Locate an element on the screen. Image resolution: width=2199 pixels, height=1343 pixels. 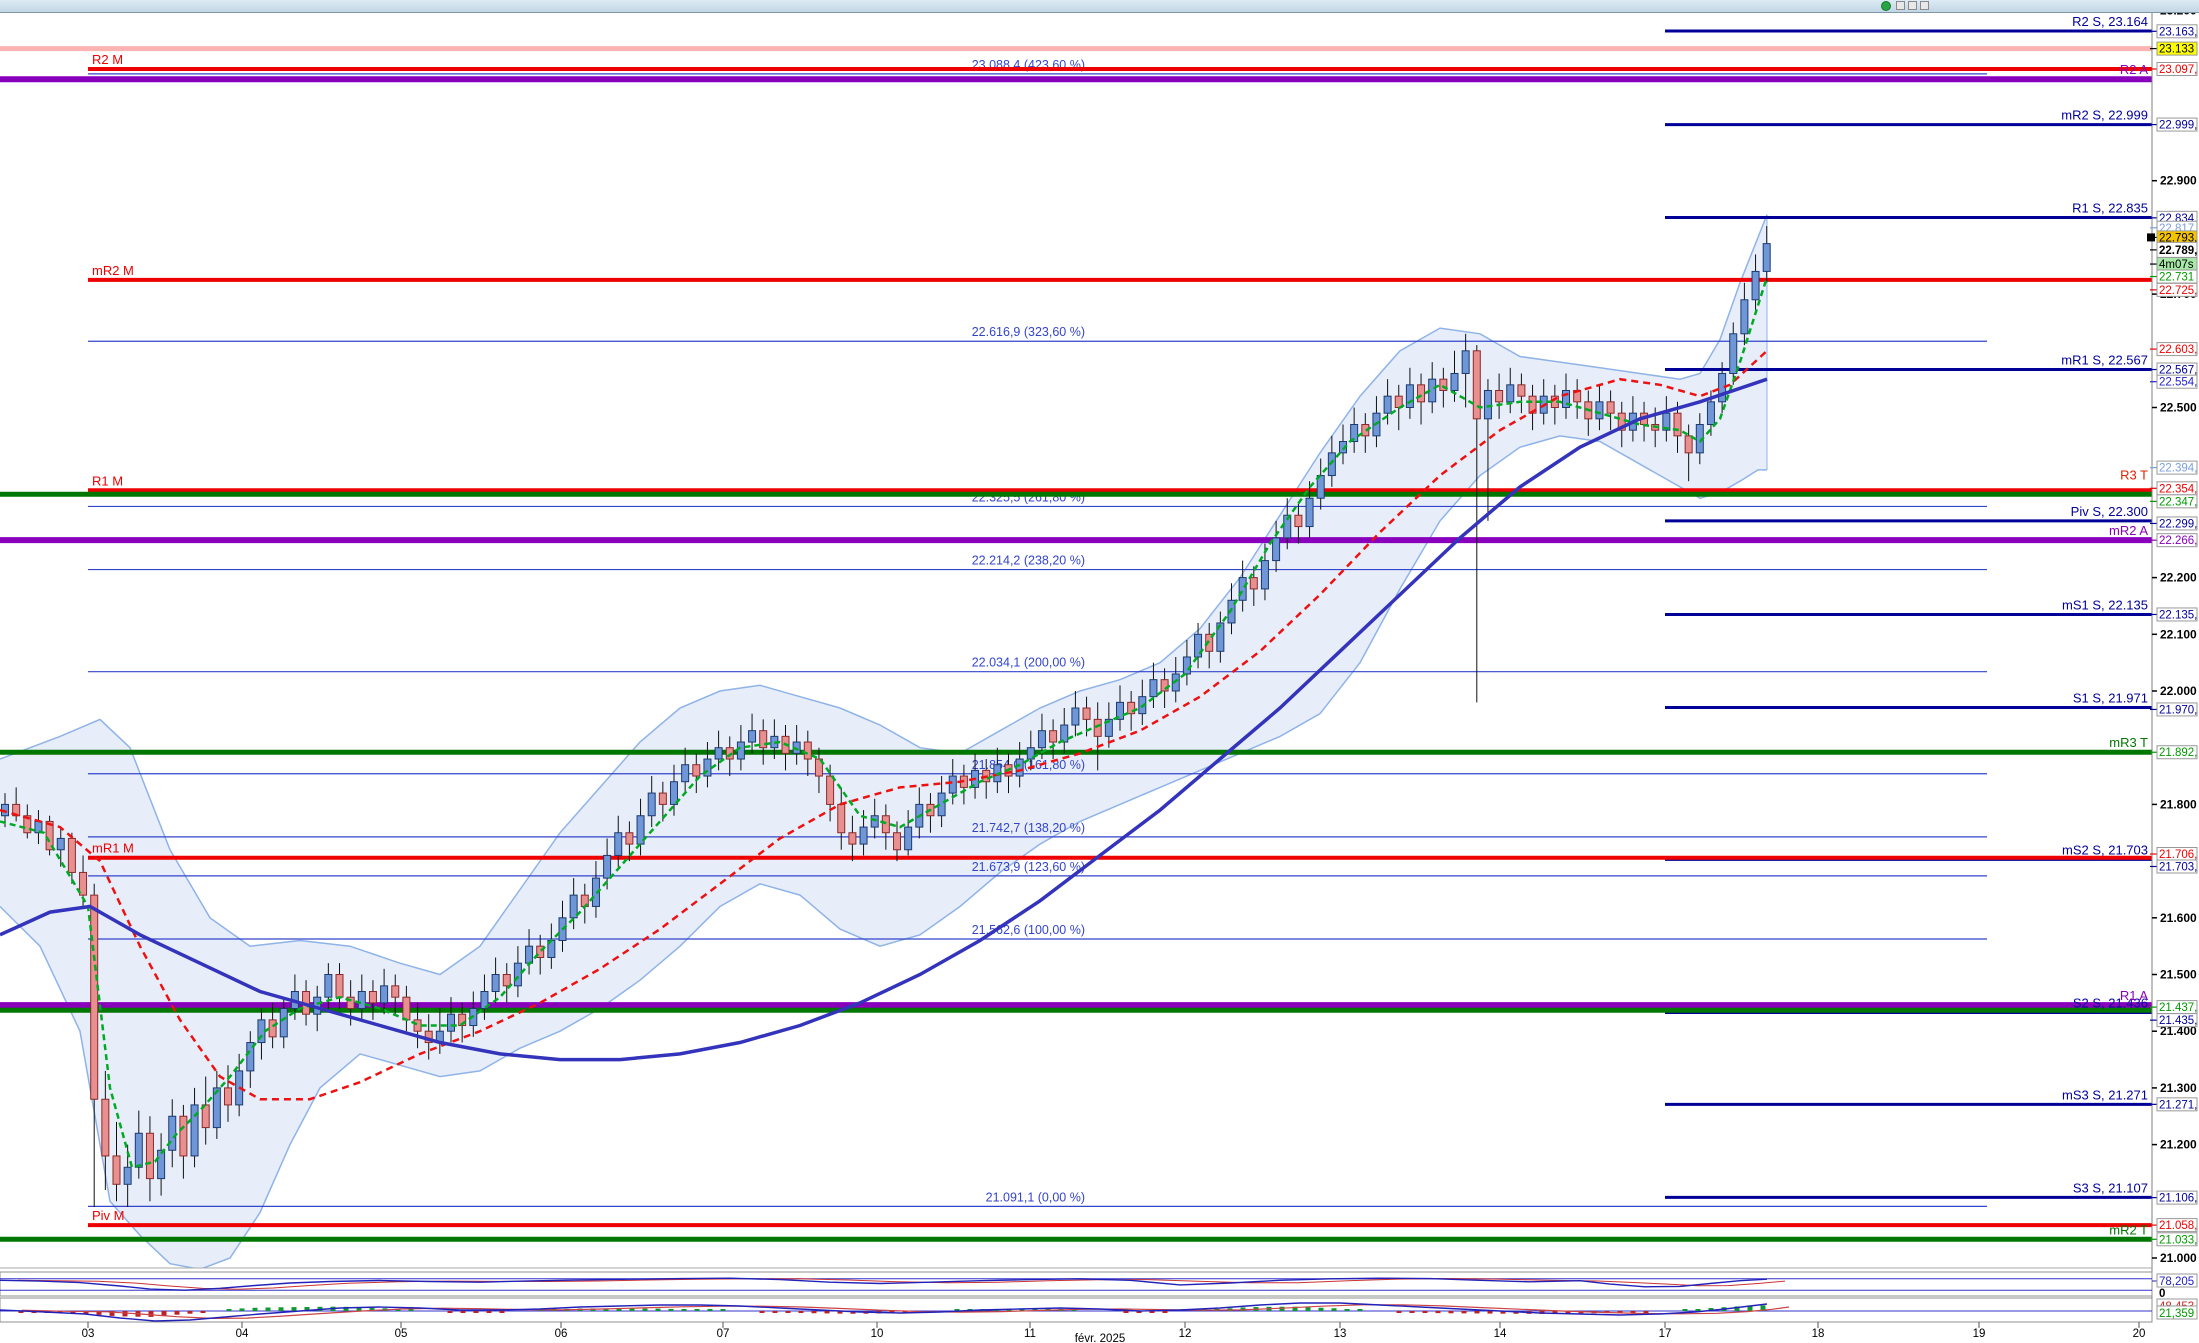
day-label: 14 is located at coordinates (1500, 1334).